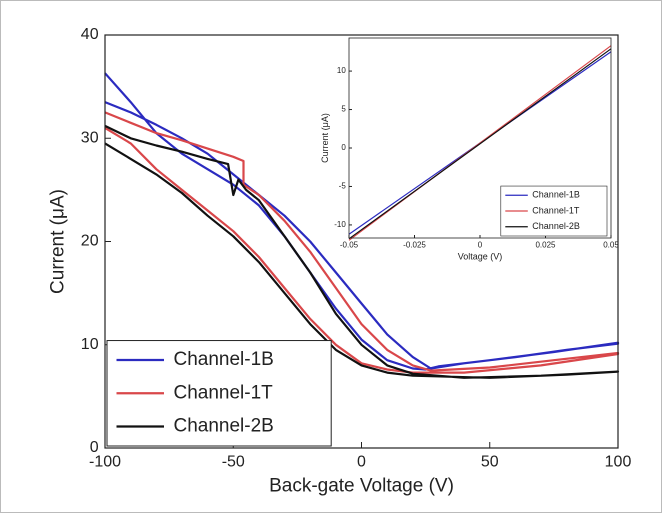  Describe the element at coordinates (105, 462) in the screenshot. I see `x-tick-label: -100` at that location.